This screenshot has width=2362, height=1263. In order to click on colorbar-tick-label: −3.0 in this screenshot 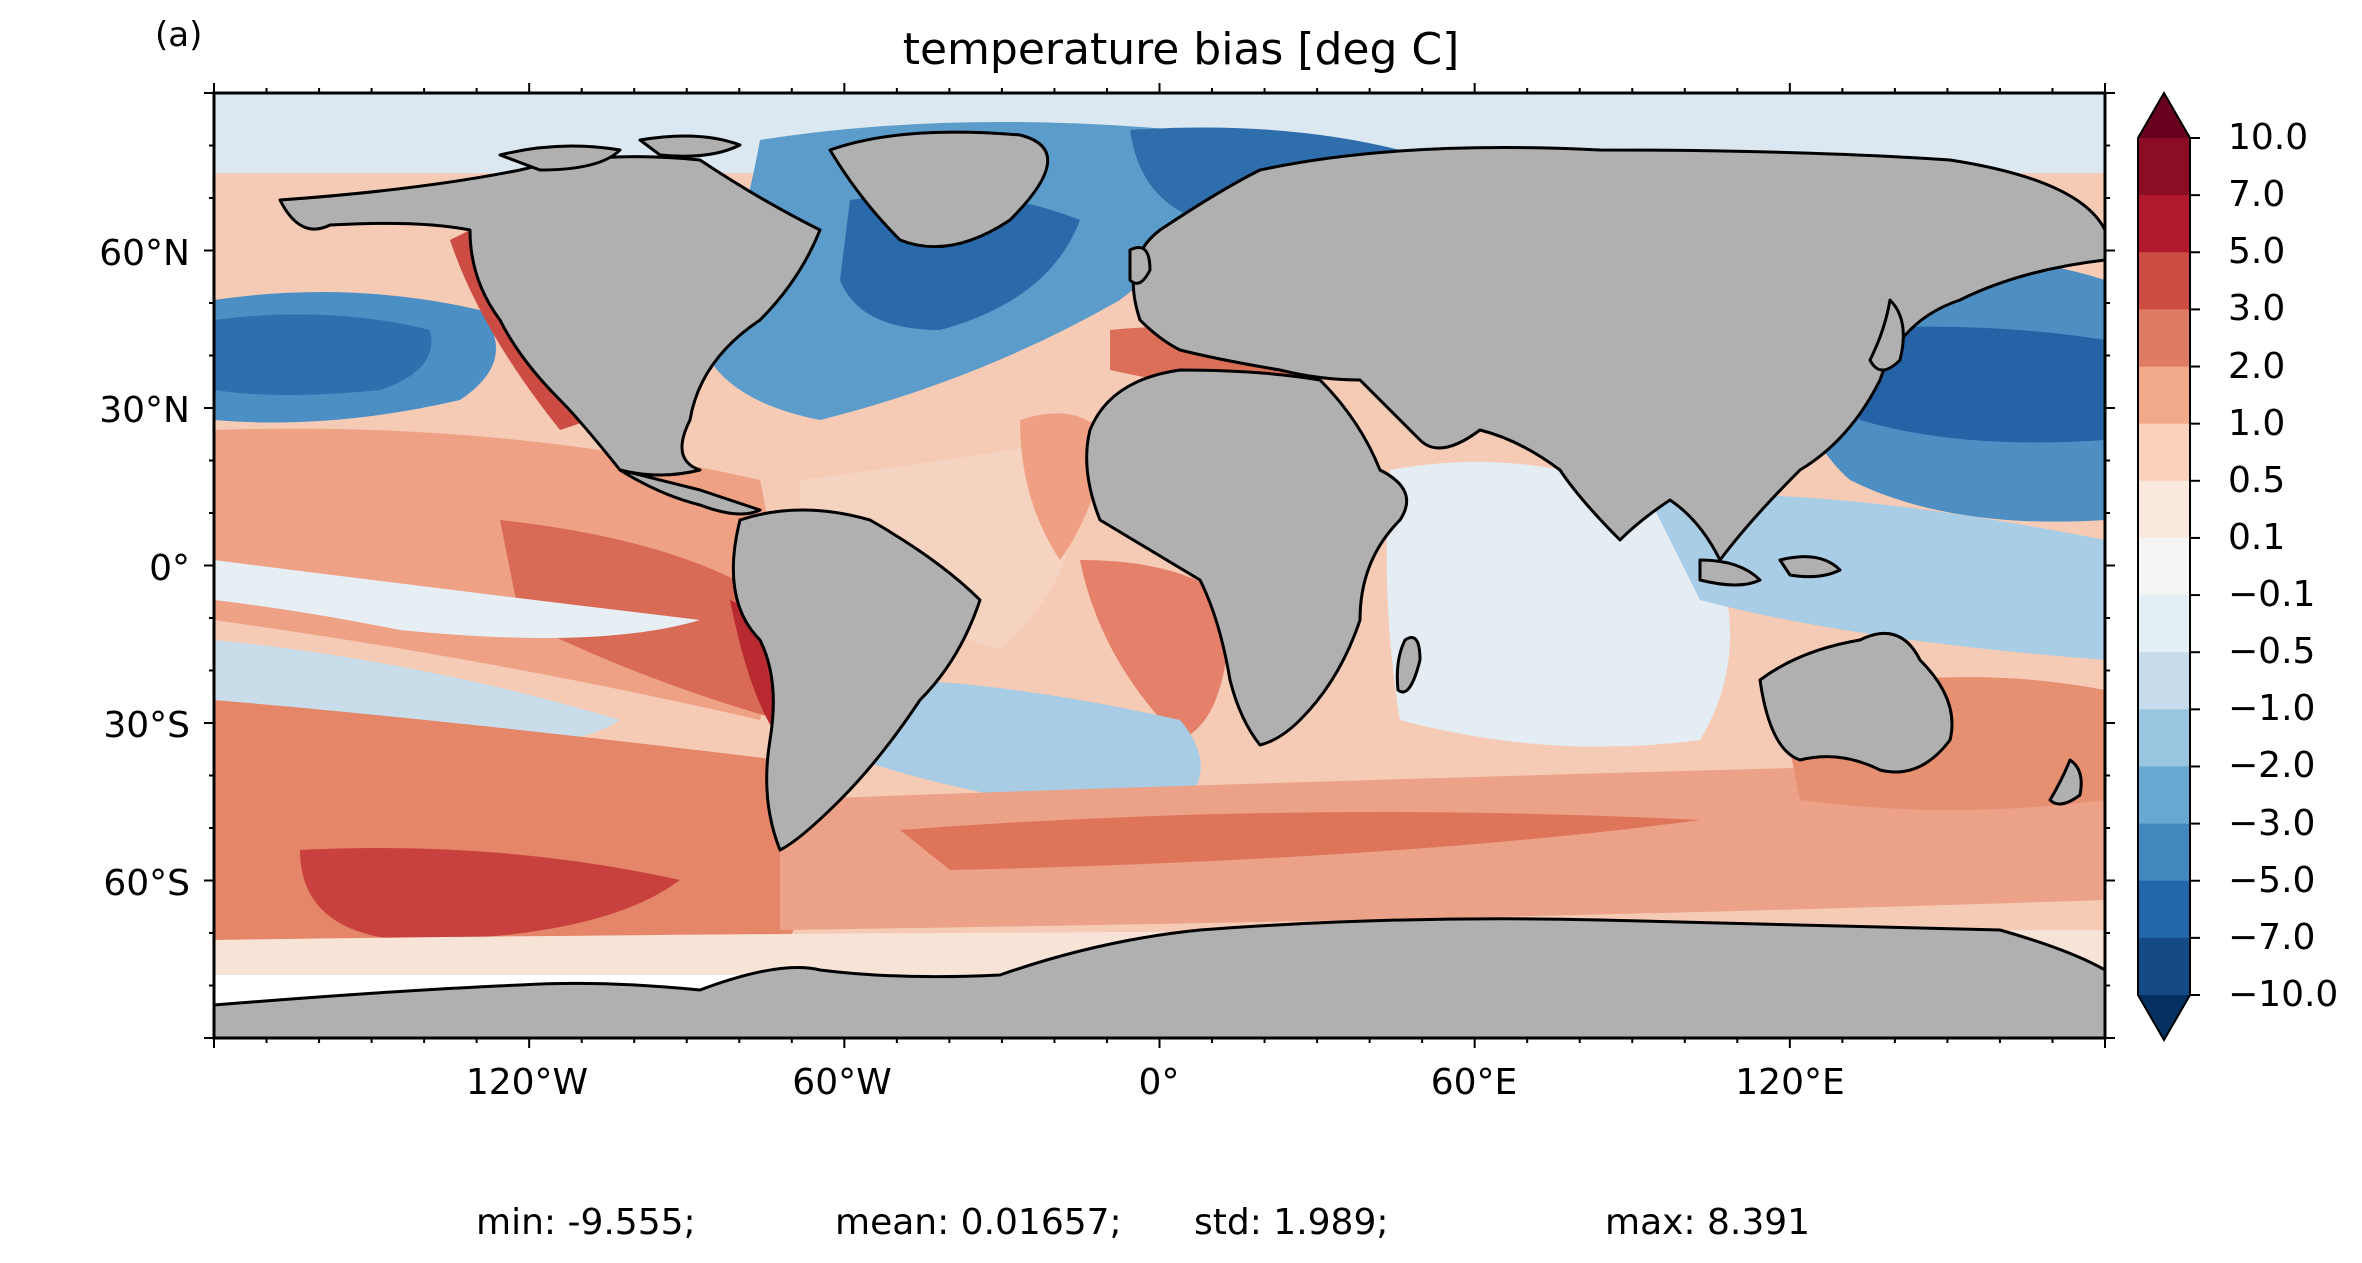, I will do `click(2272, 823)`.